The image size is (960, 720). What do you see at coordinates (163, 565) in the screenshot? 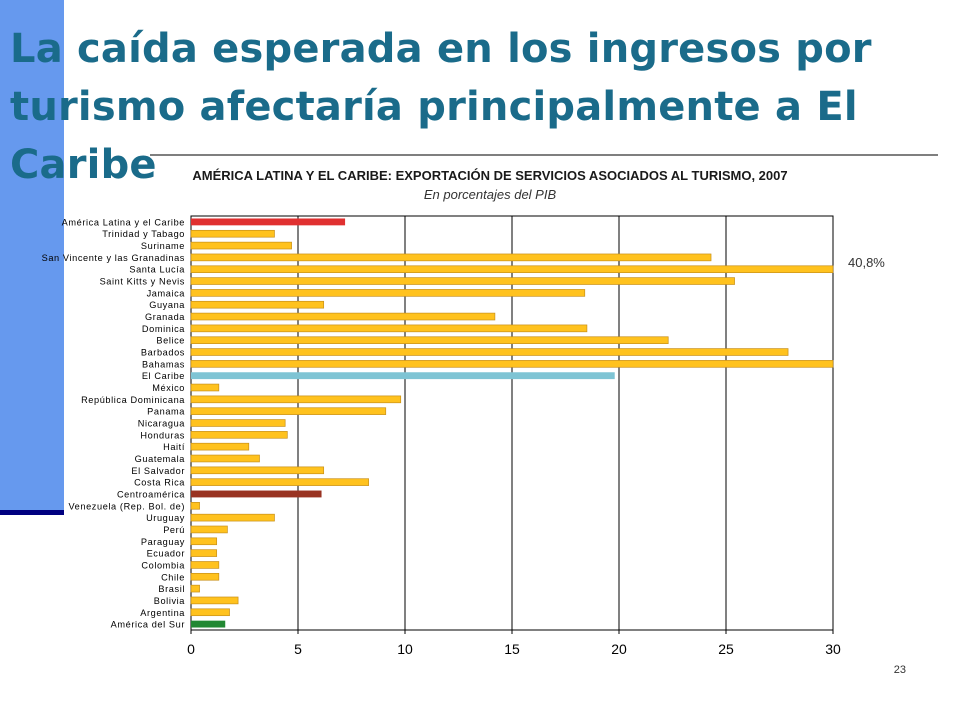
I see `category-label: Colombia` at bounding box center [163, 565].